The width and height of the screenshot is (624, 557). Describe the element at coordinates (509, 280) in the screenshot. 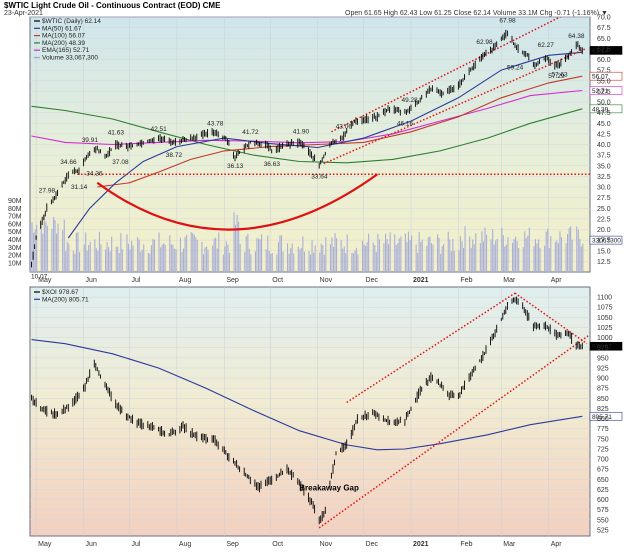

I see `upper-x-tick-label: Mar` at that location.